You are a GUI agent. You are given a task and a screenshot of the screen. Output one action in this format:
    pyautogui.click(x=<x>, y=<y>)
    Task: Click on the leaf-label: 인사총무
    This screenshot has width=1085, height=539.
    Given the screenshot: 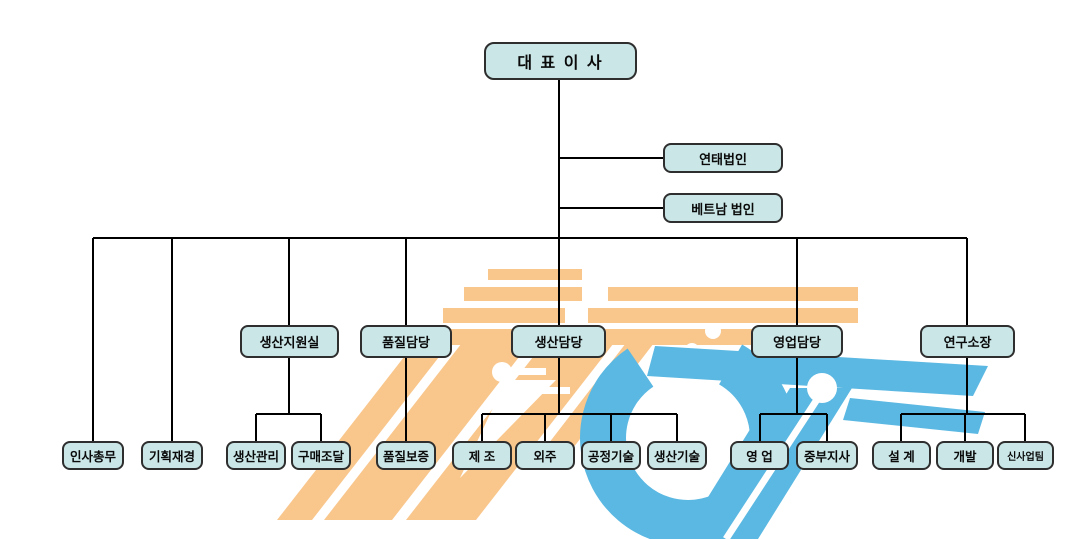 What is the action you would take?
    pyautogui.click(x=92, y=457)
    